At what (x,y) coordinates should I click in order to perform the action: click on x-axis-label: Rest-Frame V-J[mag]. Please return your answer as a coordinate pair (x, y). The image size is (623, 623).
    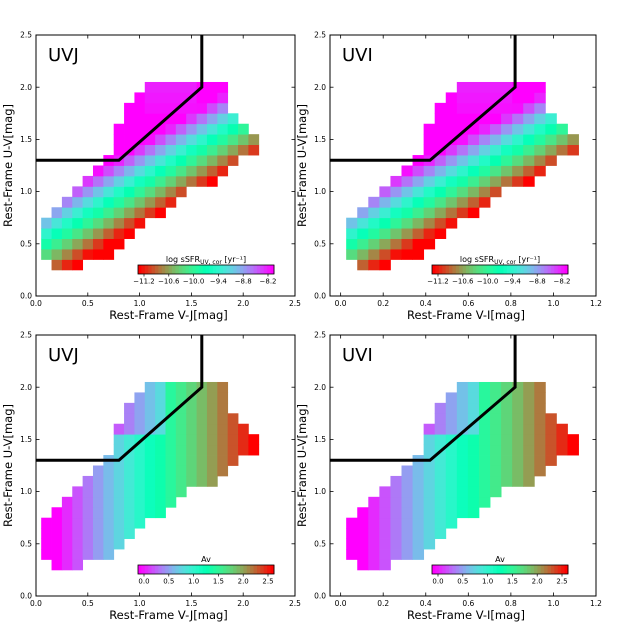
    Looking at the image, I should click on (168, 615).